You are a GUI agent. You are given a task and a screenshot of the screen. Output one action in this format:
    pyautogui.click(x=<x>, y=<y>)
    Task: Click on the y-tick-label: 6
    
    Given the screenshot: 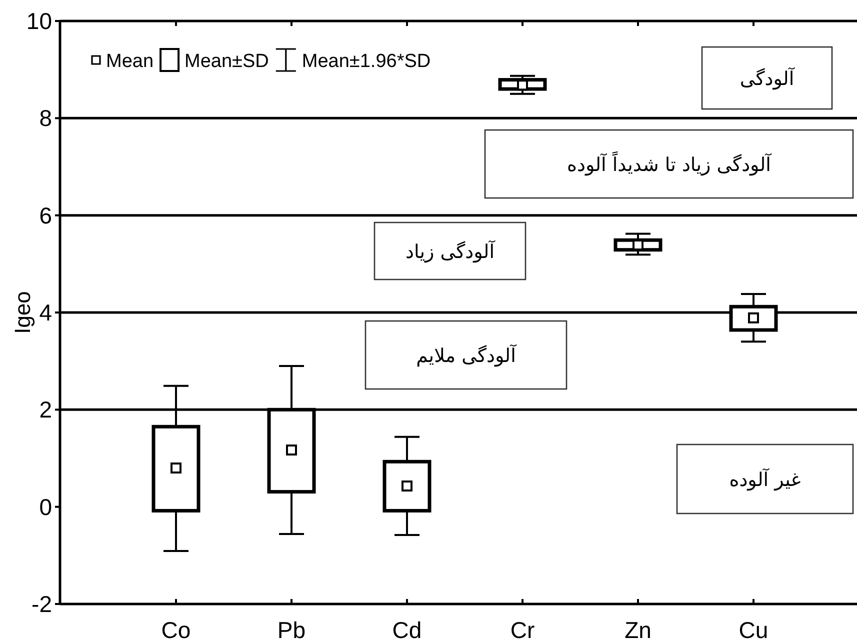 What is the action you would take?
    pyautogui.click(x=45, y=215)
    